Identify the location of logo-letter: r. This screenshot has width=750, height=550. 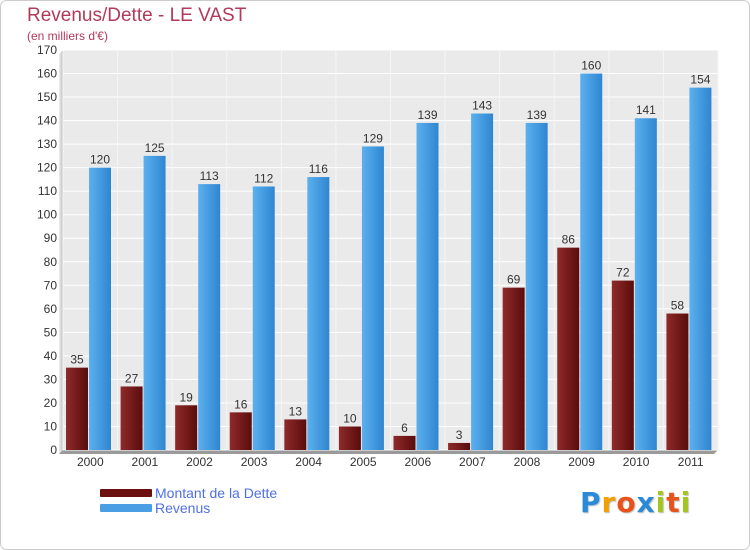
(609, 502).